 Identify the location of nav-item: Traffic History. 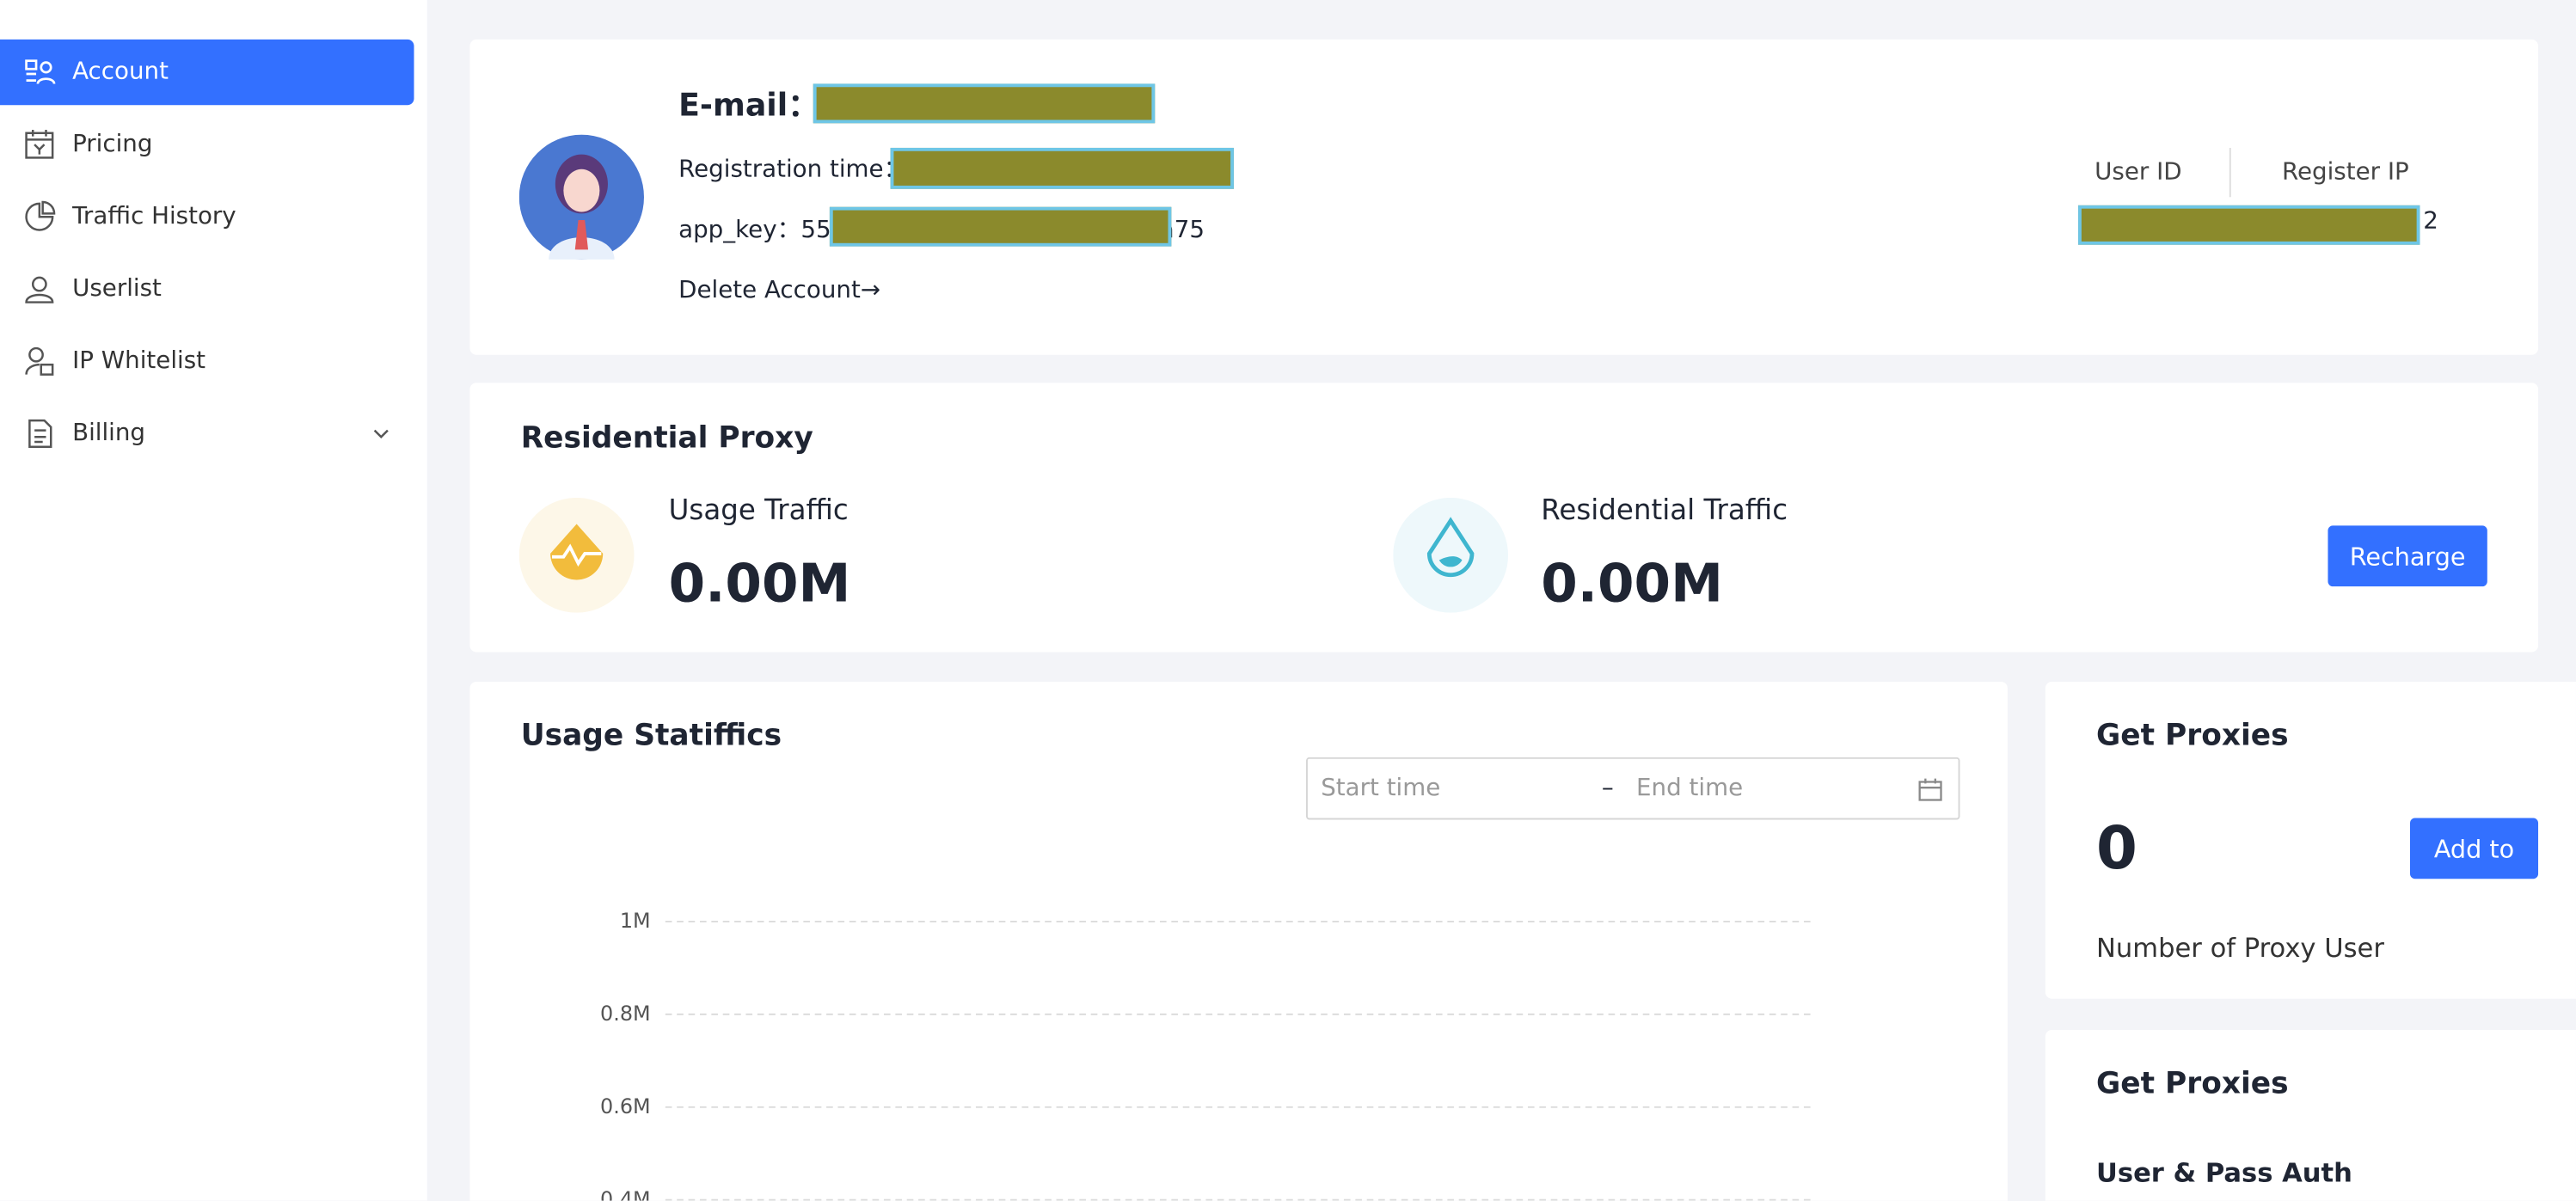
(207, 216).